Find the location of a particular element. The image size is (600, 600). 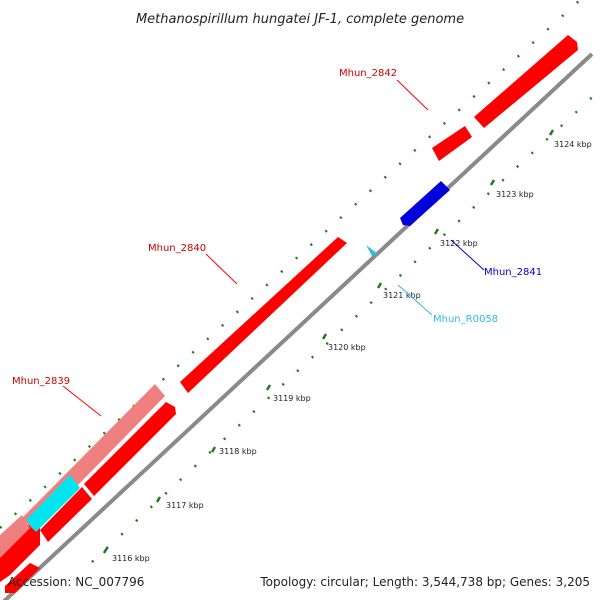

tick-label-3122: 3122 kbp is located at coordinates (459, 243).